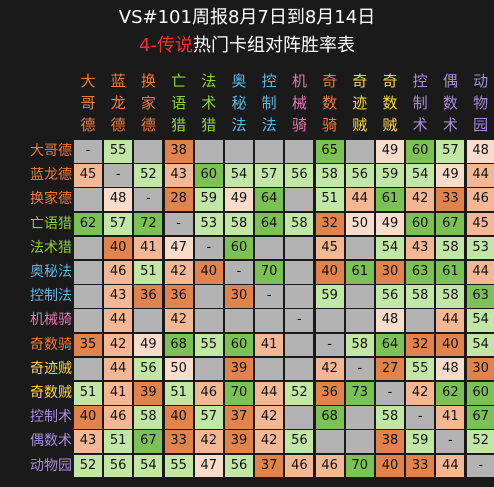  I want to click on row-header: 偶数术, so click(51, 441).